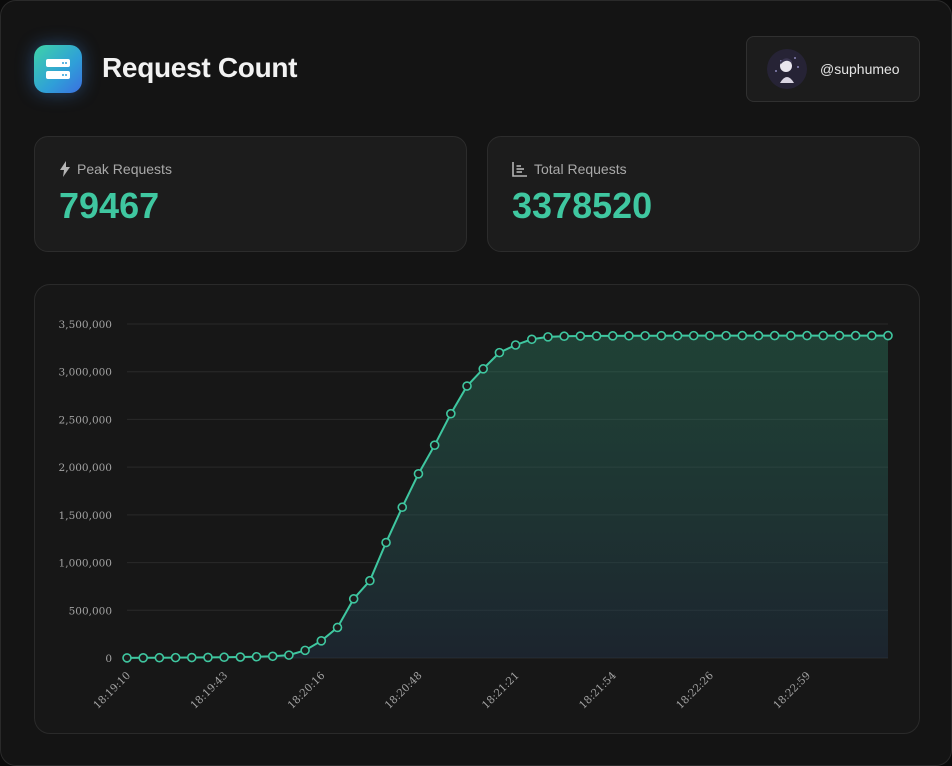  I want to click on peak-requests-header: Peak Requests, so click(115, 169).